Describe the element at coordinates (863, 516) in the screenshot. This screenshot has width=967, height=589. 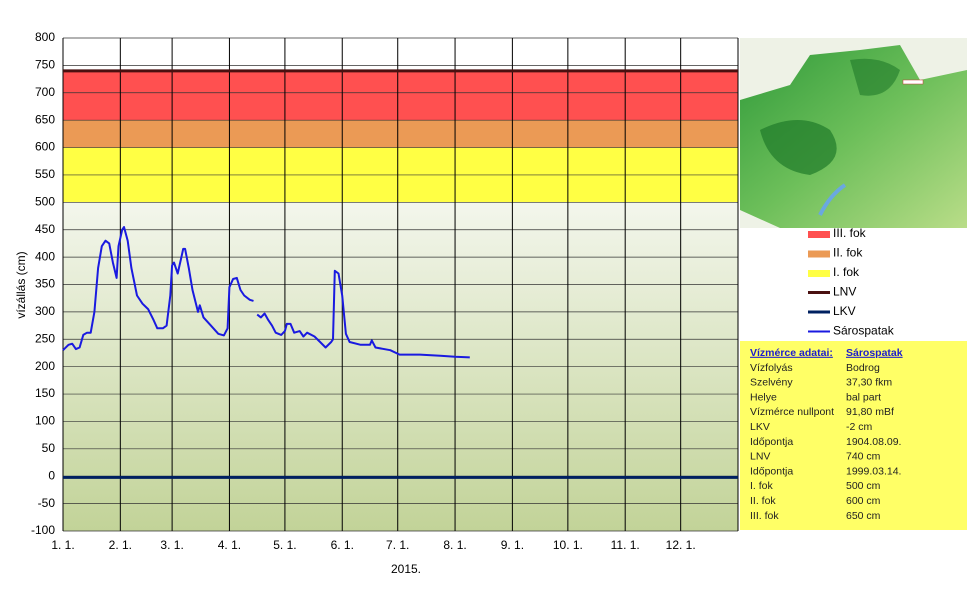
I see `info-value: 650 cm` at that location.